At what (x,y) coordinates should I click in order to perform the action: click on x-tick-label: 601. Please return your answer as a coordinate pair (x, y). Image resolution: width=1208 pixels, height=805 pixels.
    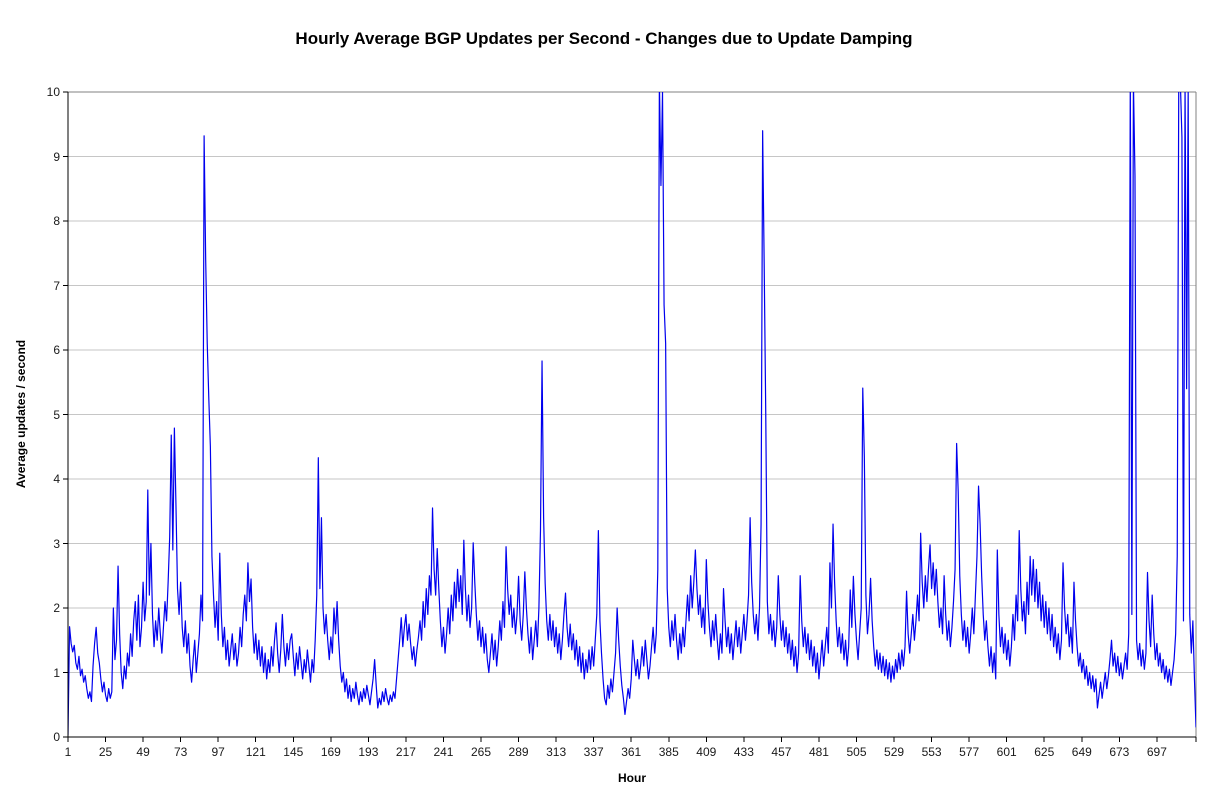
    Looking at the image, I should click on (1006, 752).